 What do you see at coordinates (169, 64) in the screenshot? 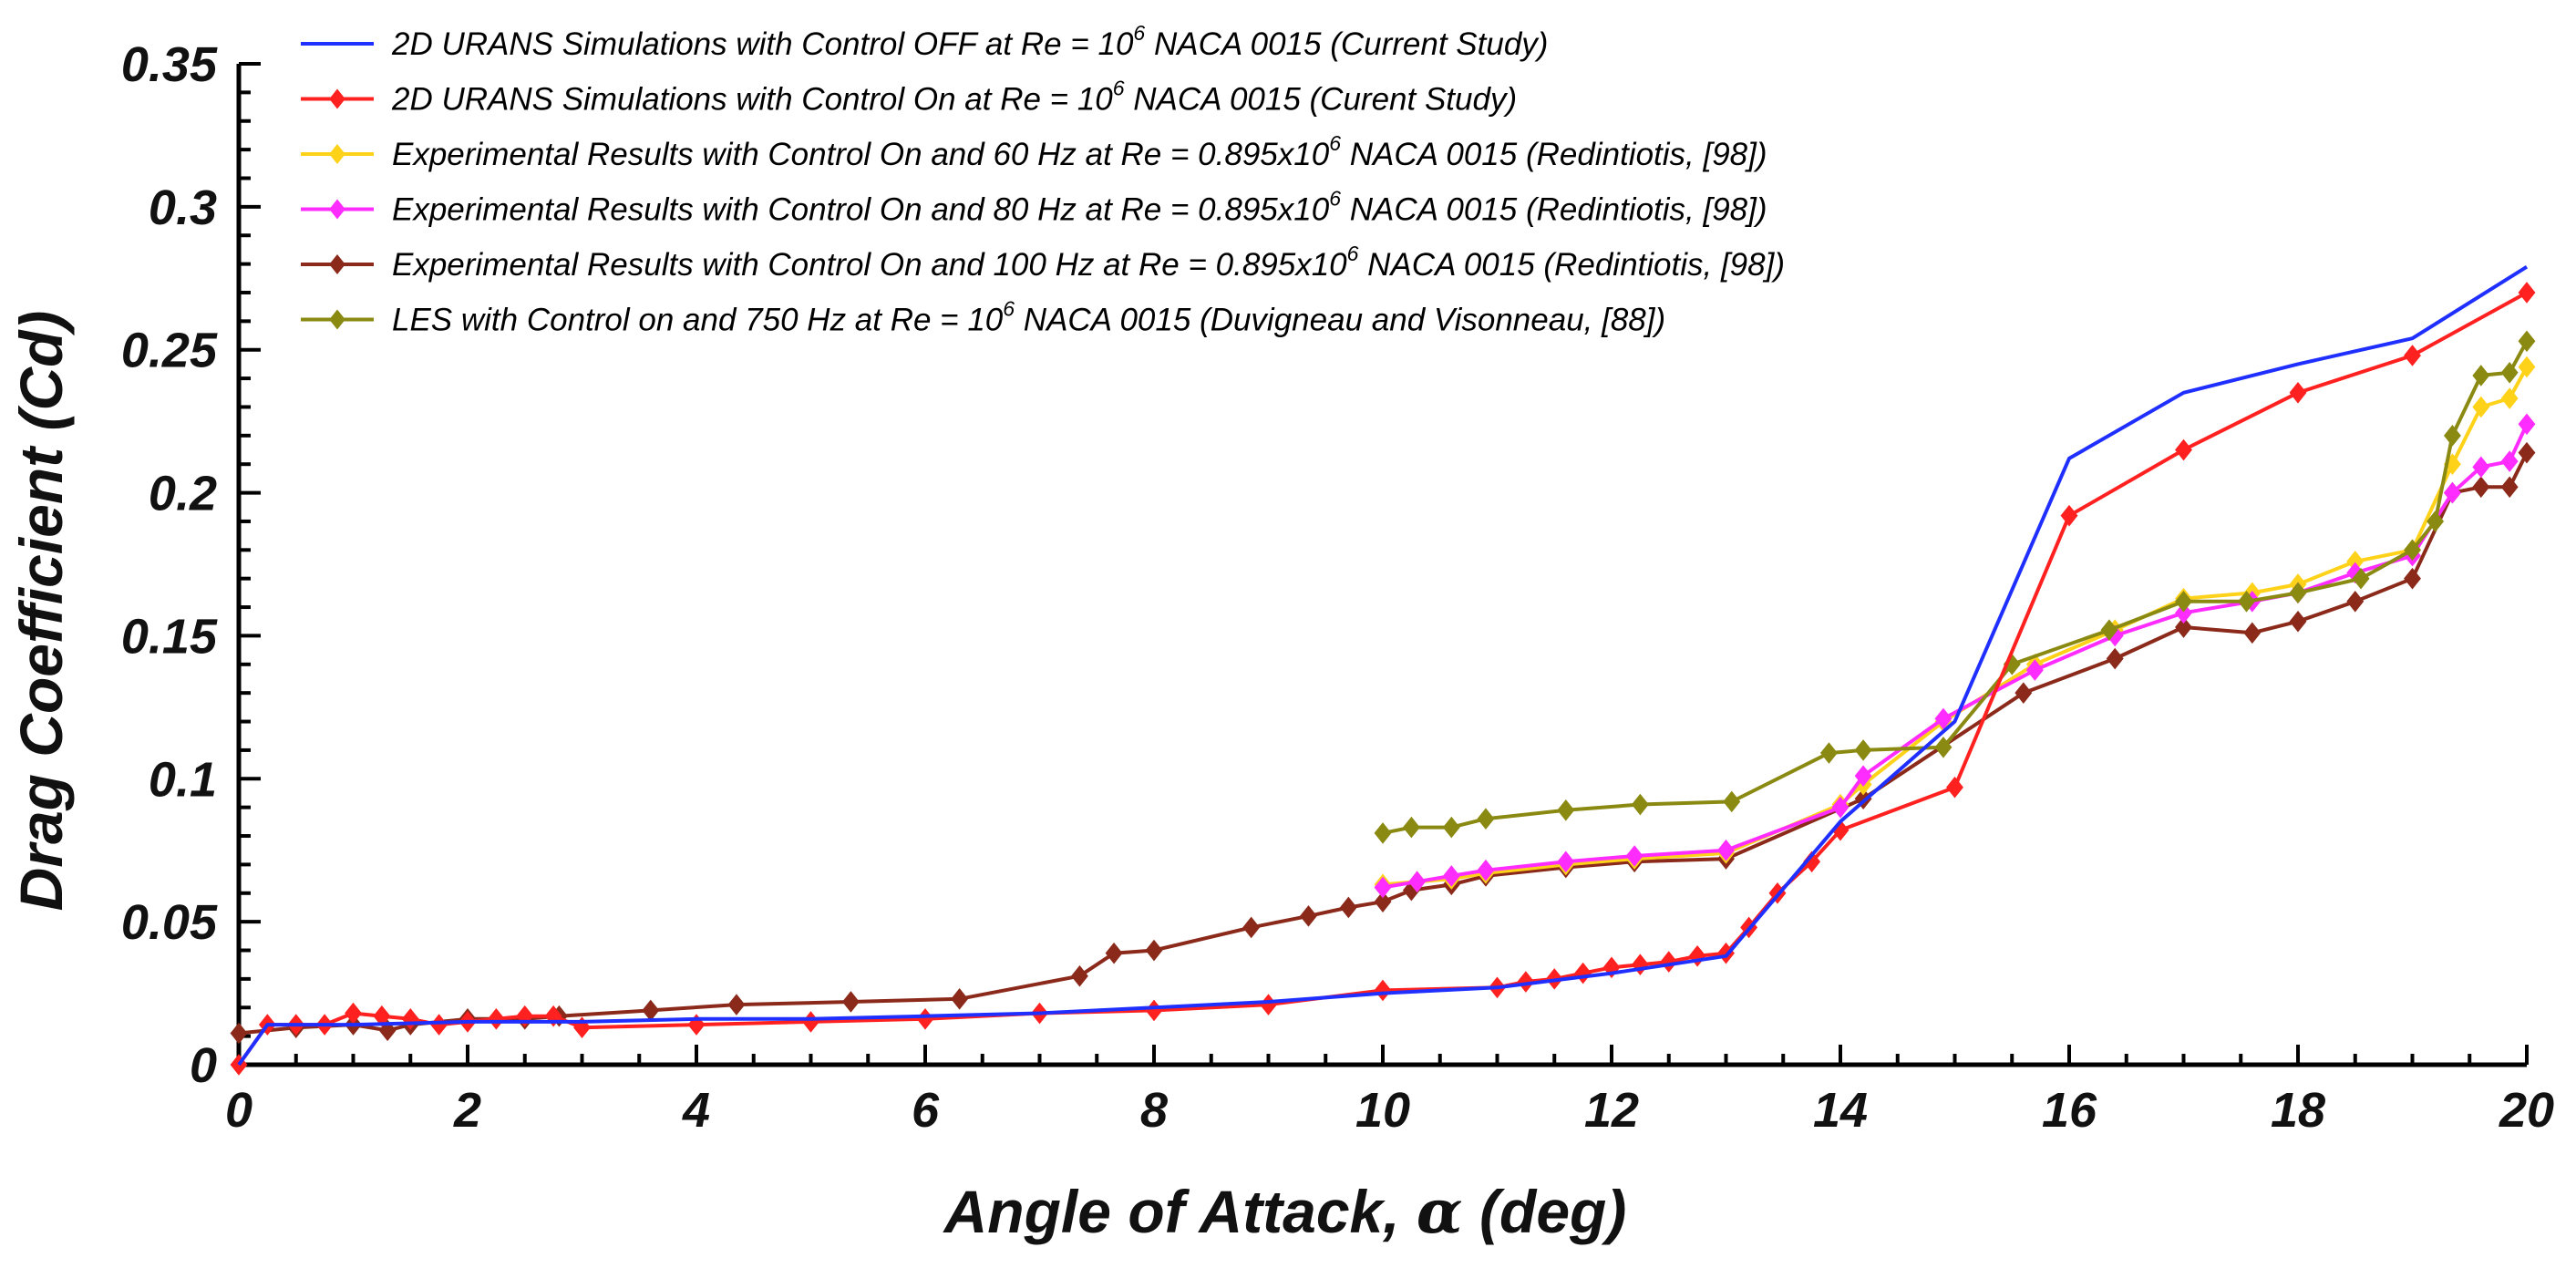
I see `y-tick-label: 0.35` at bounding box center [169, 64].